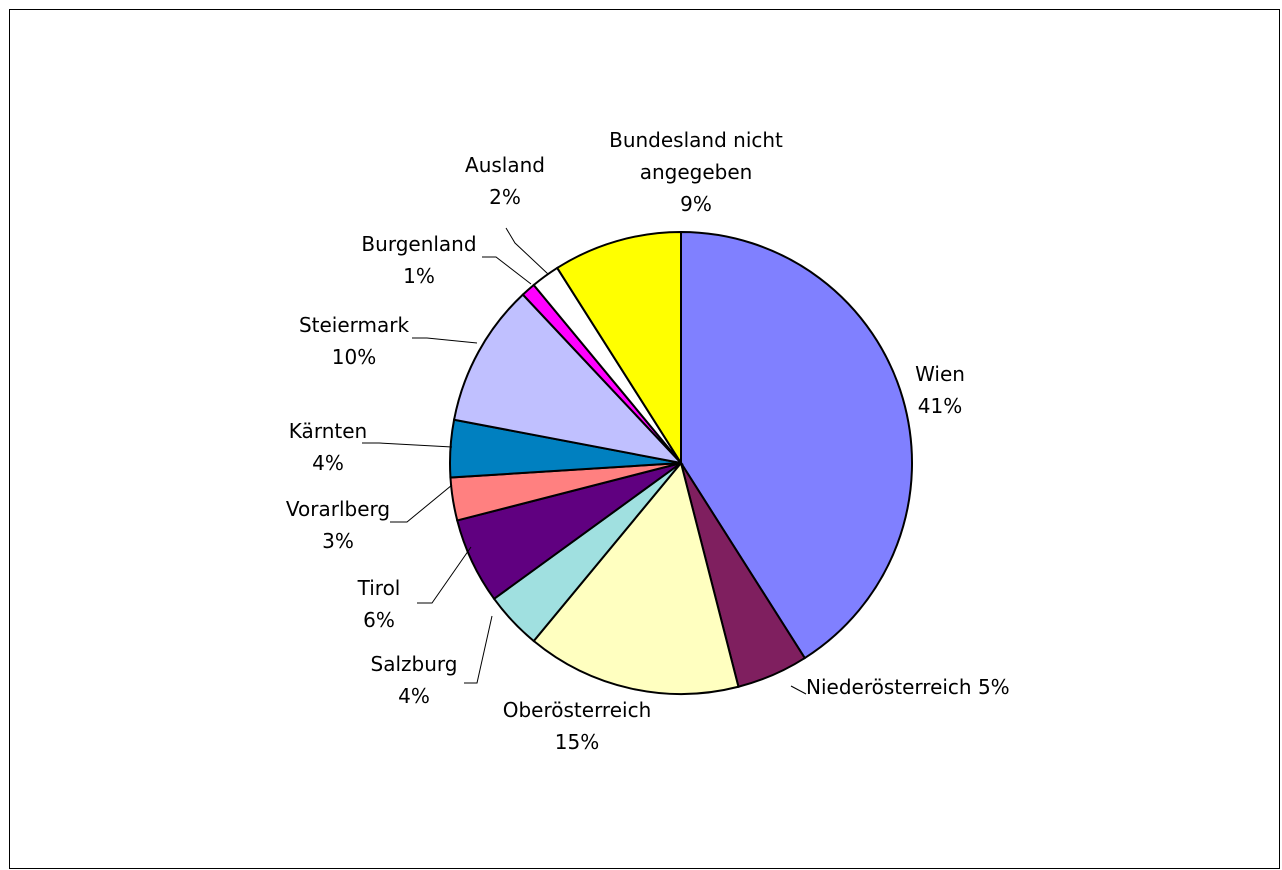  I want to click on slice-label-line: Oberösterreich, so click(577, 710).